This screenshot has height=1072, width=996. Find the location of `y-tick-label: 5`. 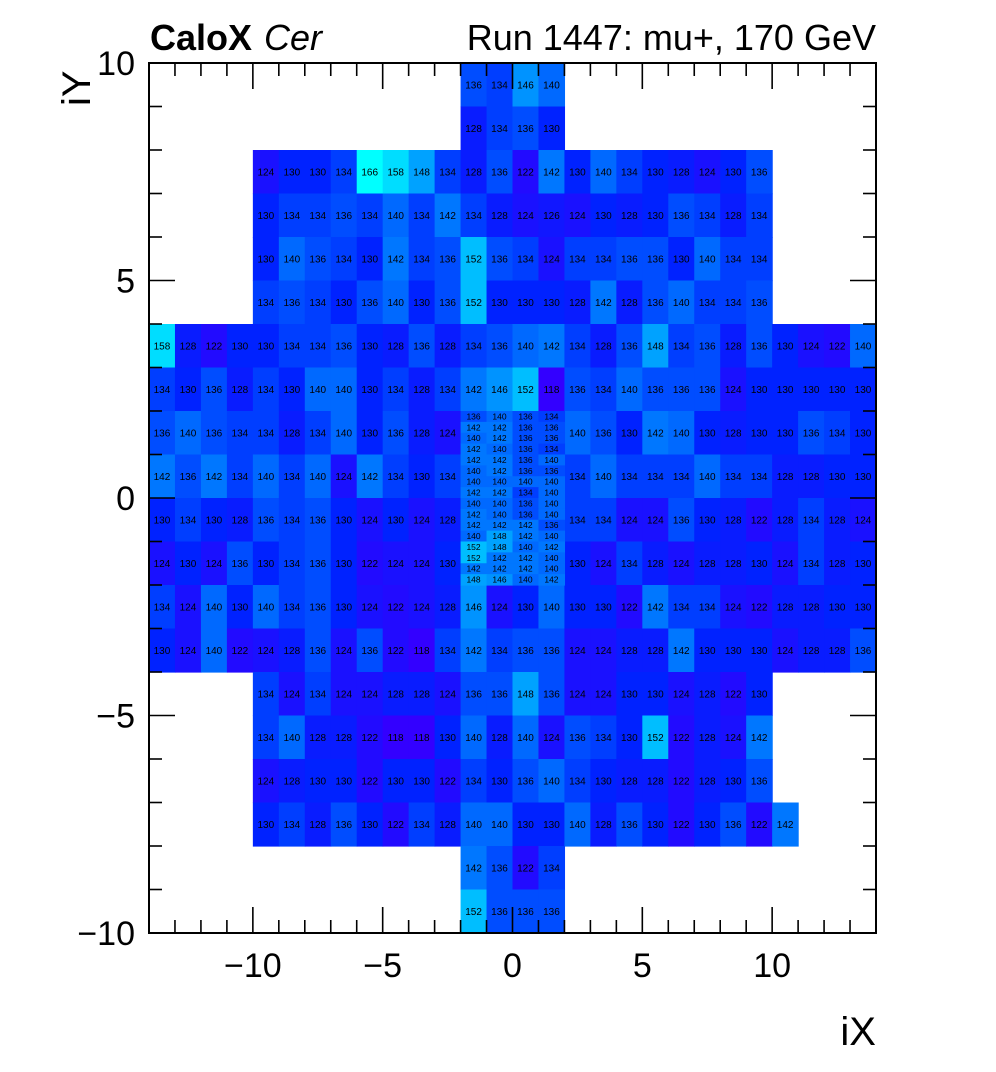

y-tick-label: 5 is located at coordinates (125, 282).